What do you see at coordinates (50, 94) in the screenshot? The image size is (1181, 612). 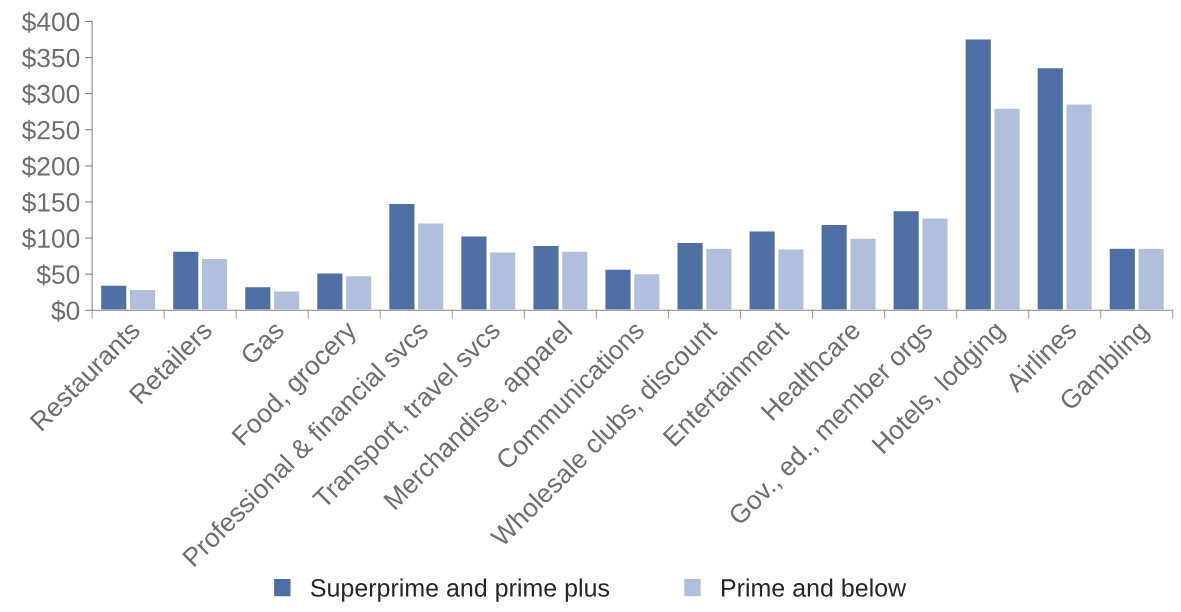 I see `y-tick-label: $300` at bounding box center [50, 94].